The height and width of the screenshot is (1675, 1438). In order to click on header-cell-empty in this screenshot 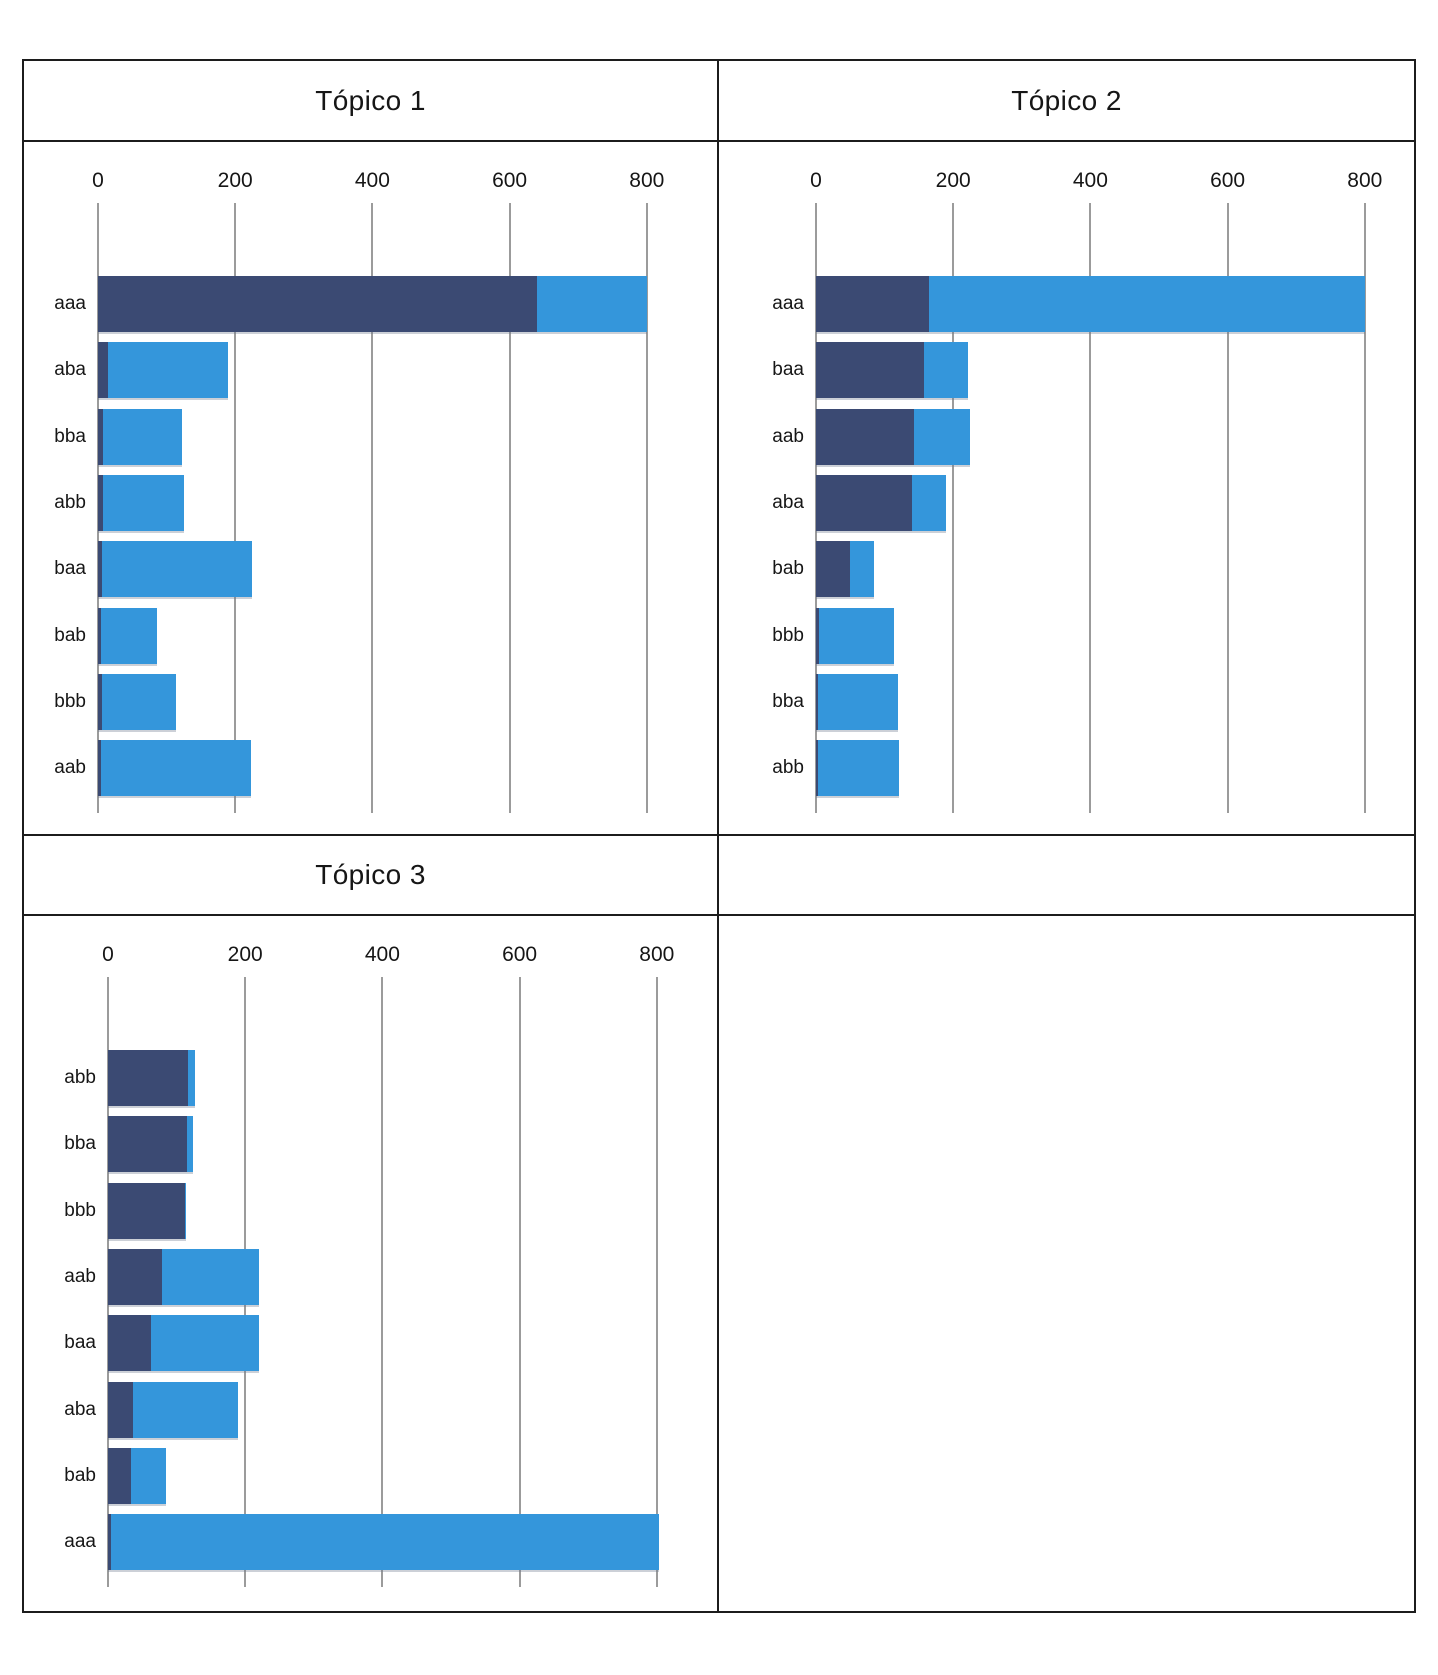, I will do `click(1066, 876)`.